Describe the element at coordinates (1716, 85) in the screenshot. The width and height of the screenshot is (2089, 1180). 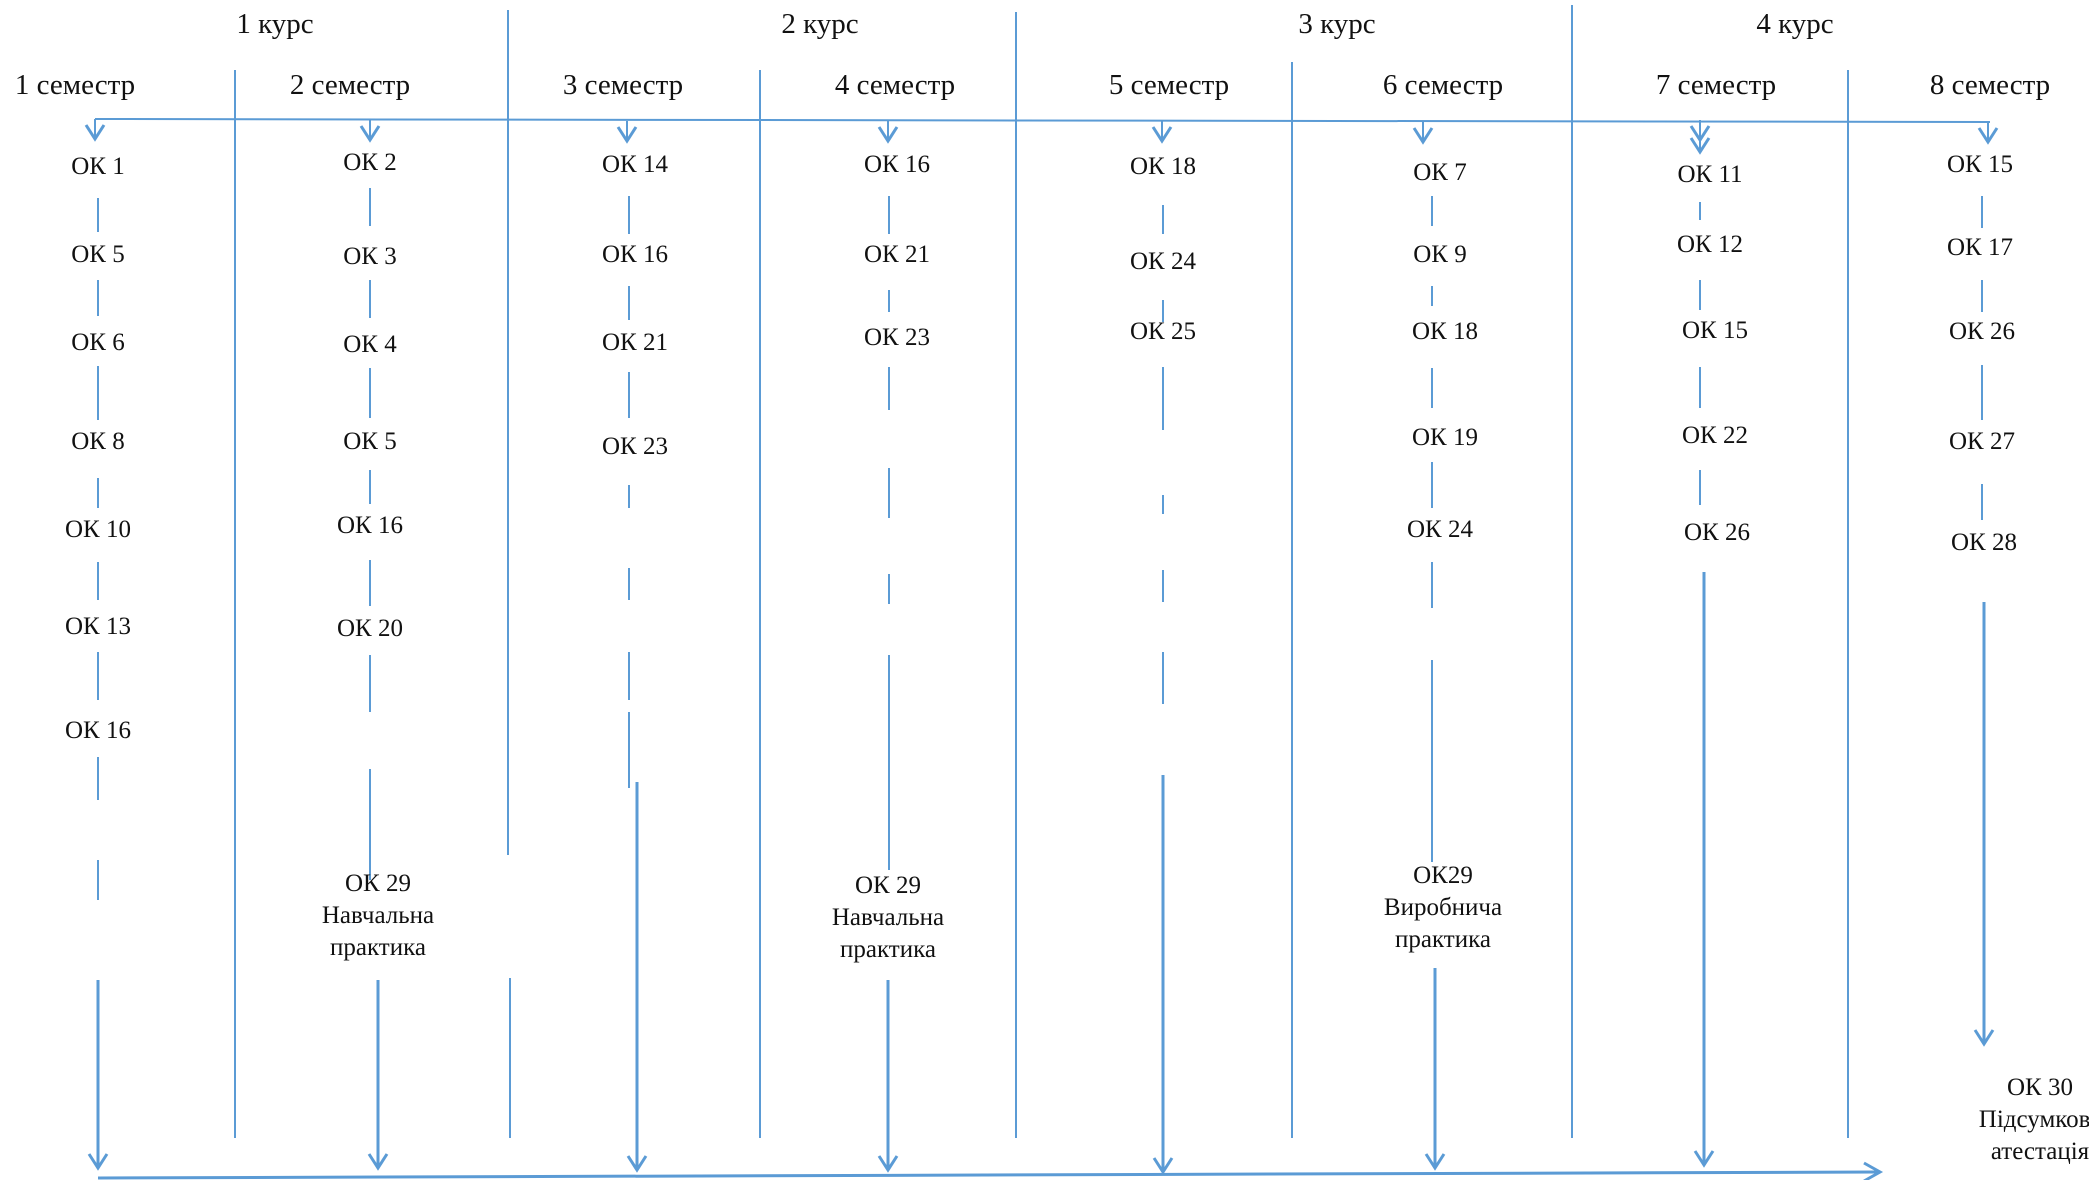
I see `semester-header-7: 7 семестр` at that location.